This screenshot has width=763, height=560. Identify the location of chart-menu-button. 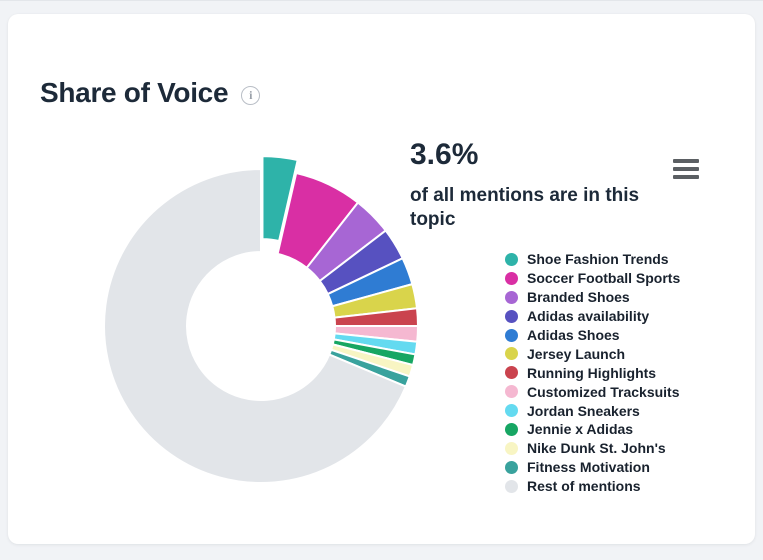
(686, 169).